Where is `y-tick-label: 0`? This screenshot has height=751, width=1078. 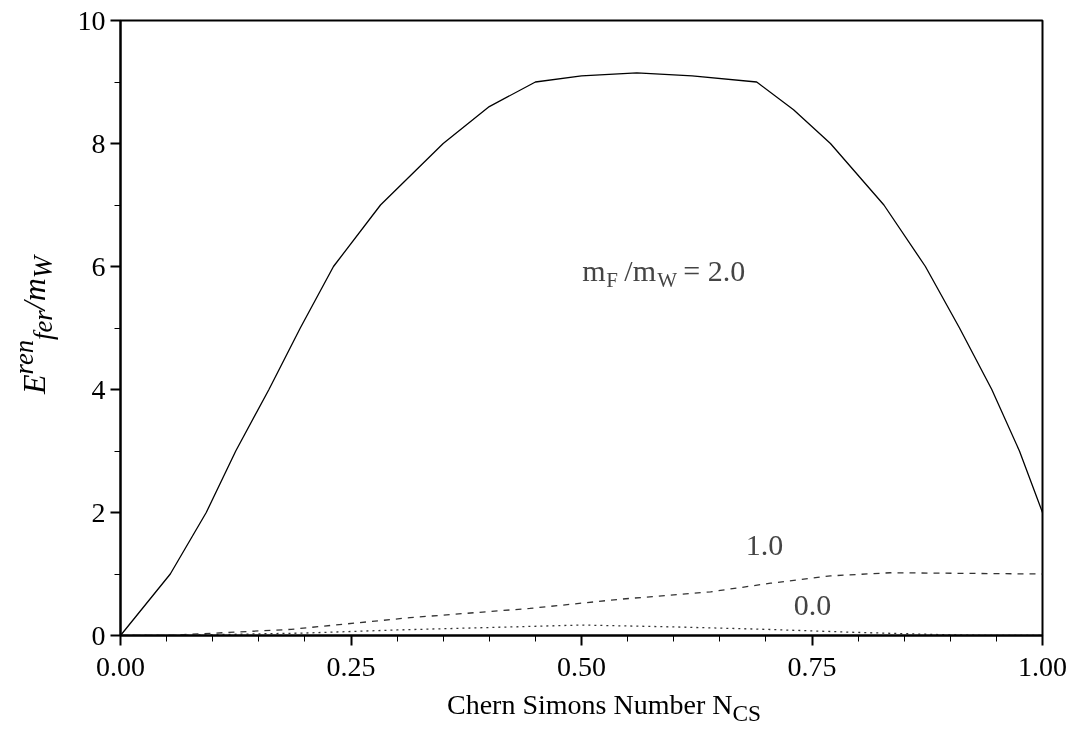 y-tick-label: 0 is located at coordinates (98, 635).